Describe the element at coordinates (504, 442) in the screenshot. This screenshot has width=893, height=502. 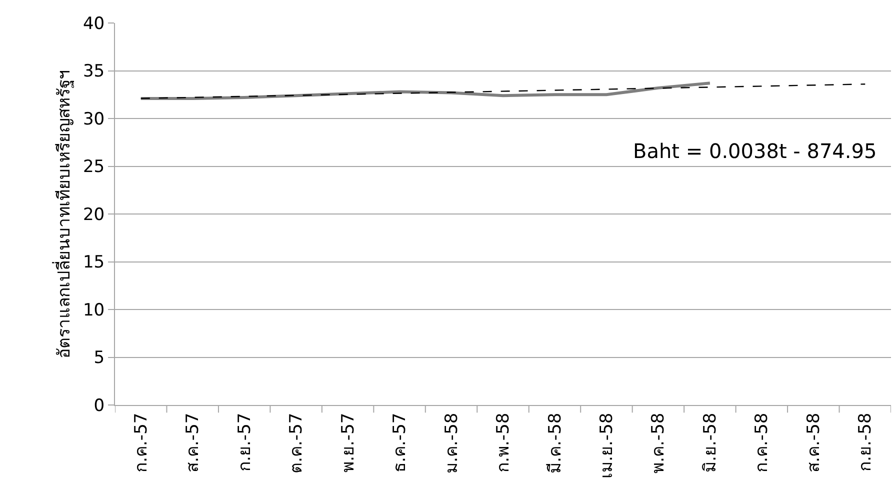
I see `x-tick-label: ก.พ.-58` at that location.